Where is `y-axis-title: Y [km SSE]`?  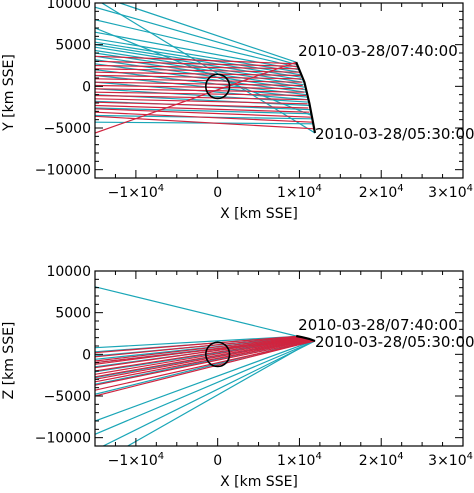
y-axis-title: Y [km SSE] is located at coordinates (9, 93).